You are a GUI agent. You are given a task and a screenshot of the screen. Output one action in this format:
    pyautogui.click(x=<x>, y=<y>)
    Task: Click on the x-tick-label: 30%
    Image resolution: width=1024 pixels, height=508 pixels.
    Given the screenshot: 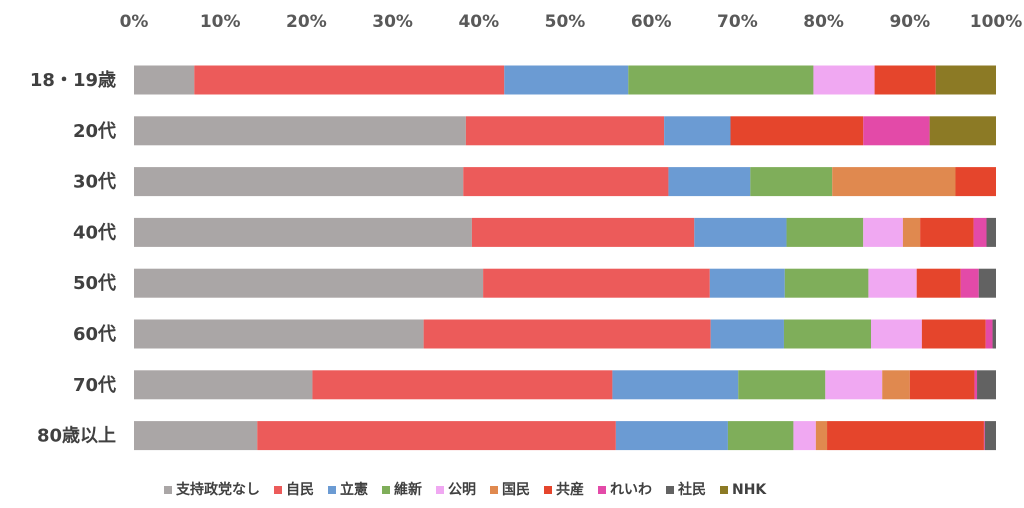 What is the action you would take?
    pyautogui.click(x=392, y=22)
    